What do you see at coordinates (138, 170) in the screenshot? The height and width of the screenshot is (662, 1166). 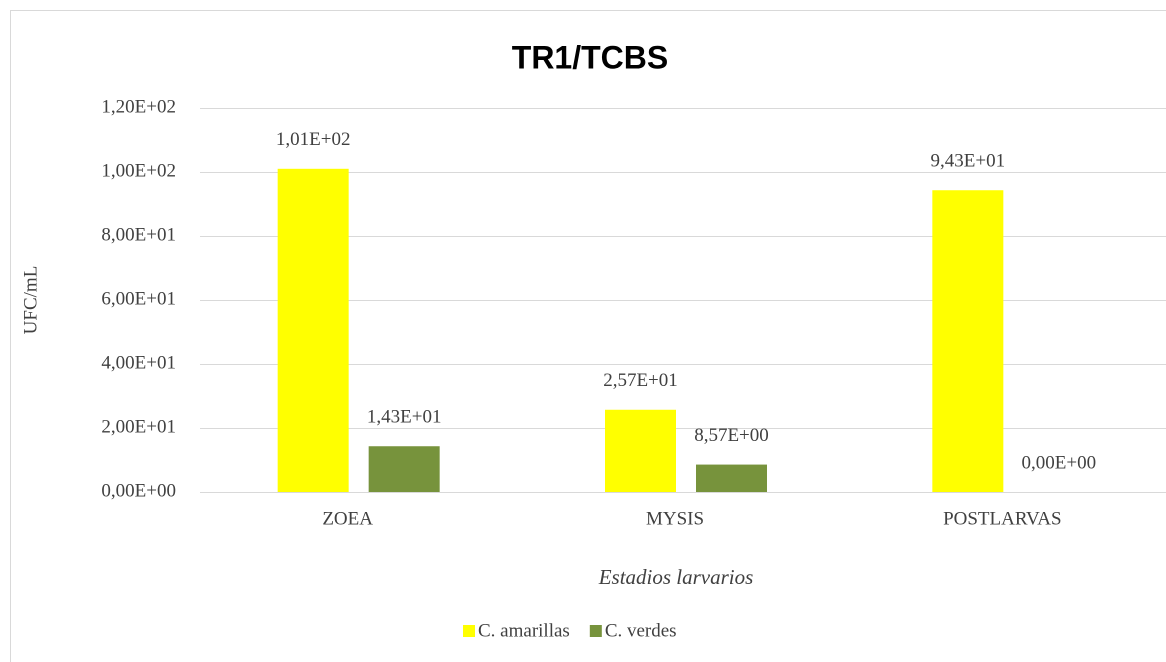 I see `y-tick-label: 1,00E+02` at bounding box center [138, 170].